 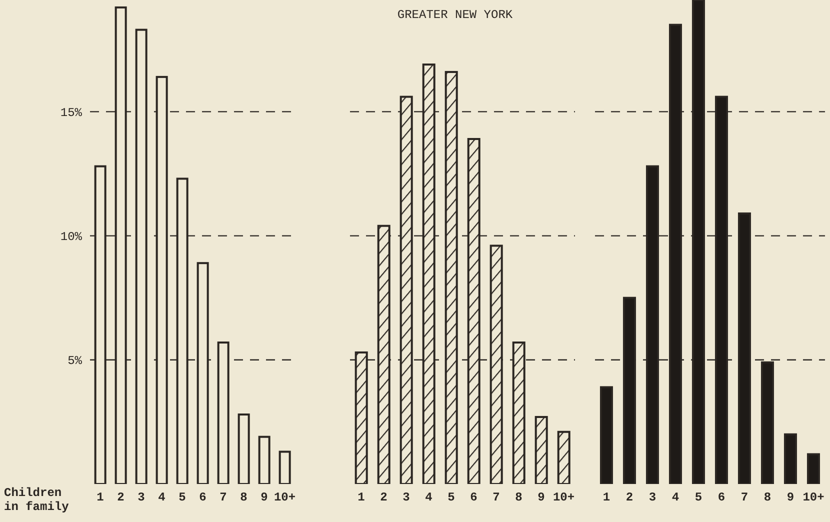 What do you see at coordinates (71, 113) in the screenshot?
I see `y-tick-label: 15%` at bounding box center [71, 113].